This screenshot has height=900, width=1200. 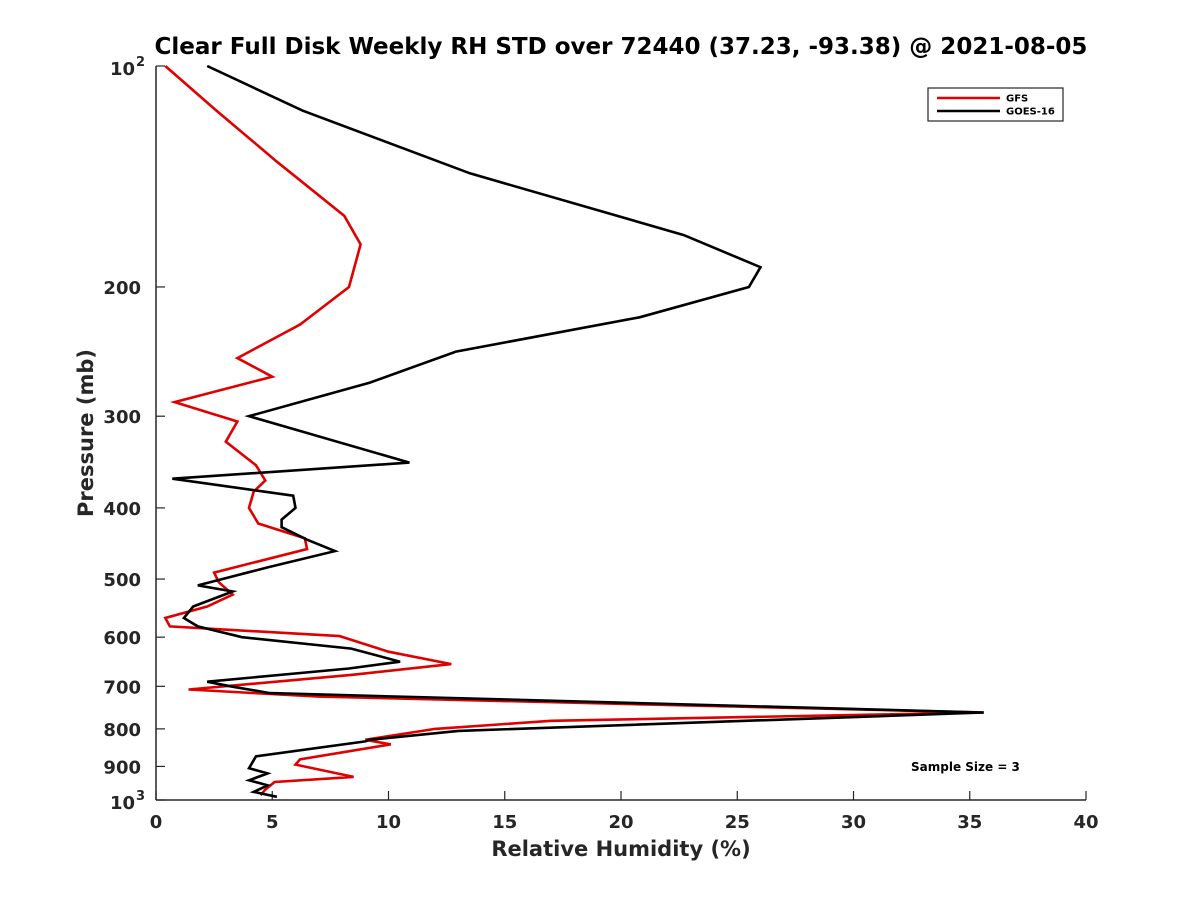 What do you see at coordinates (853, 822) in the screenshot?
I see `x-tick-label: 30` at bounding box center [853, 822].